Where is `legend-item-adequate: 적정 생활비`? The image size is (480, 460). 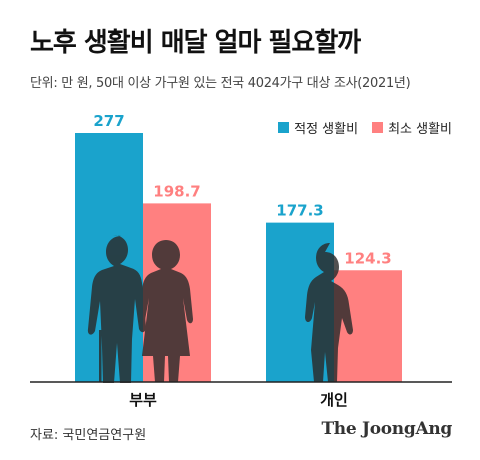
legend-item-adequate: 적정 생활비 is located at coordinates (318, 127).